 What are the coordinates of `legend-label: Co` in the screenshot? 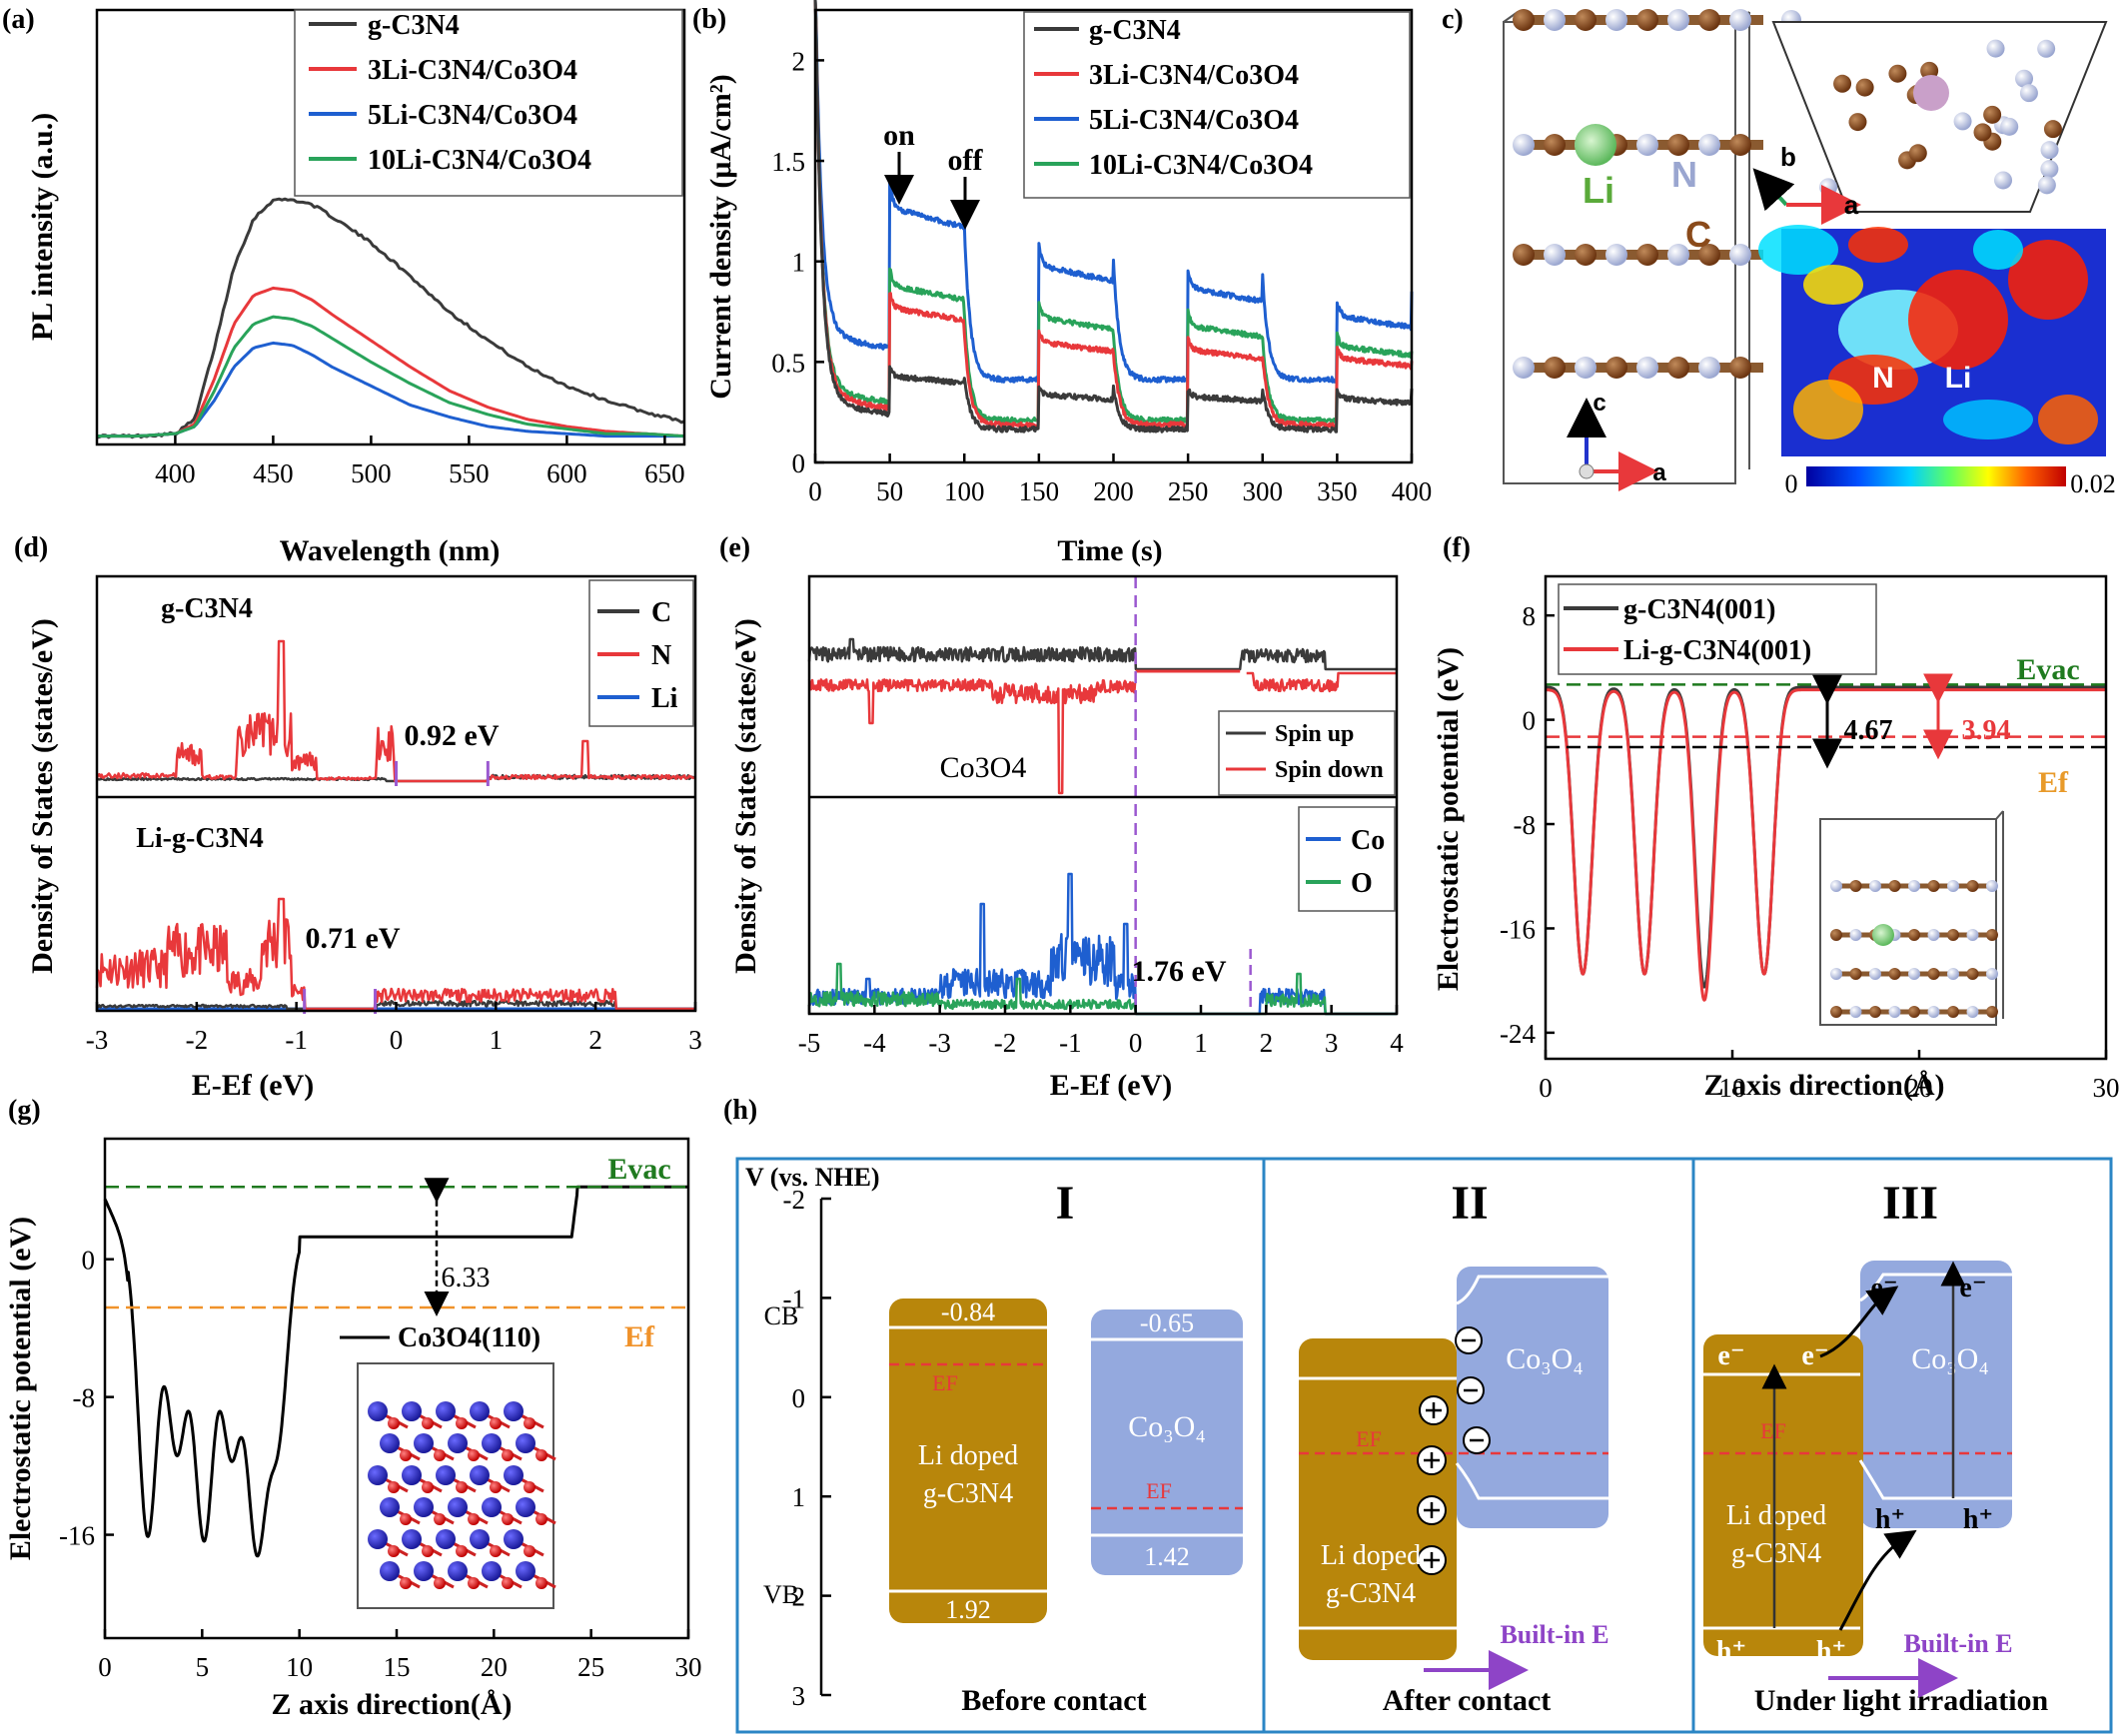 It's located at (1368, 840).